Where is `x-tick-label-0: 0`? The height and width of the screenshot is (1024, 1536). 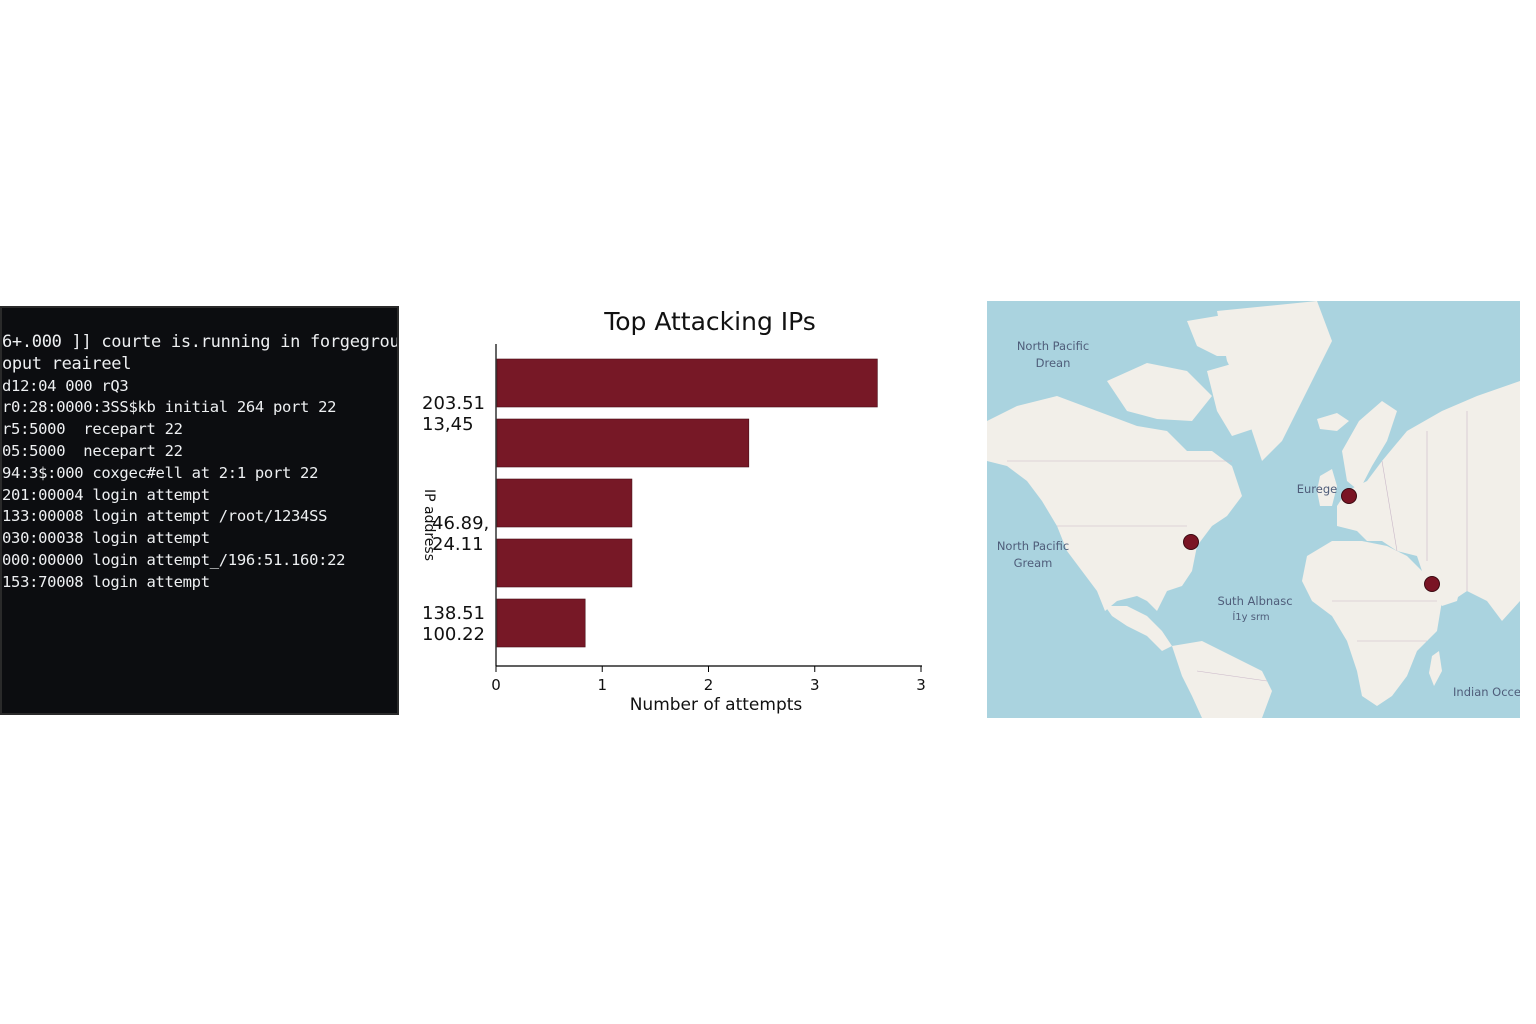
x-tick-label-0: 0 is located at coordinates (496, 685).